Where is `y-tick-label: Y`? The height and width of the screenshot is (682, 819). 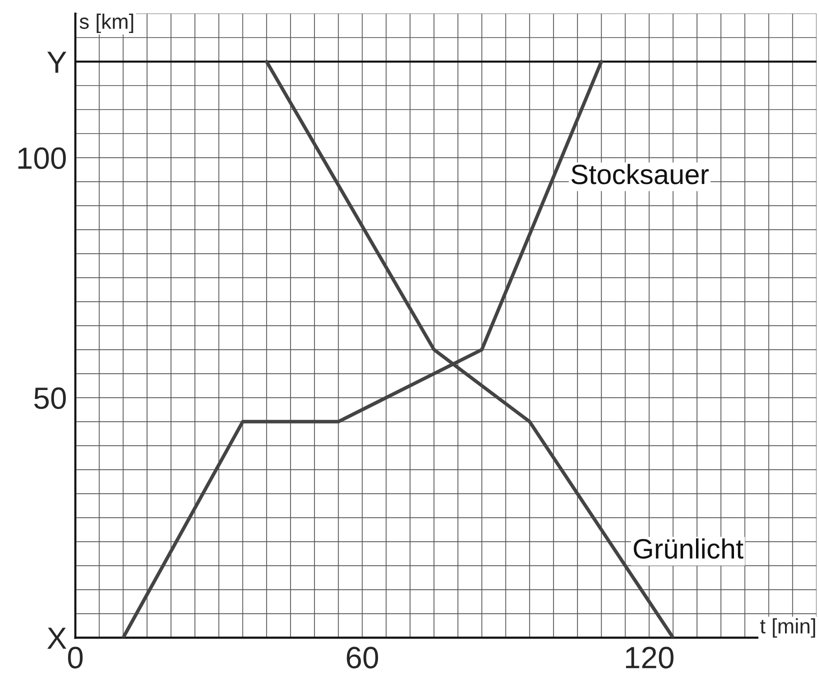
y-tick-label: Y is located at coordinates (56, 62).